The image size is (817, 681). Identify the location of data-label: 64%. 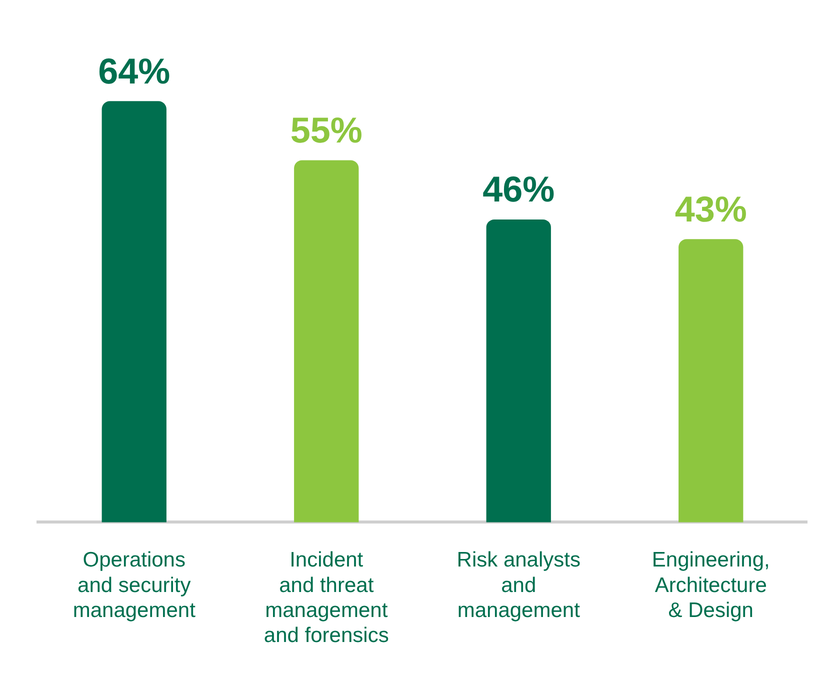
(134, 71).